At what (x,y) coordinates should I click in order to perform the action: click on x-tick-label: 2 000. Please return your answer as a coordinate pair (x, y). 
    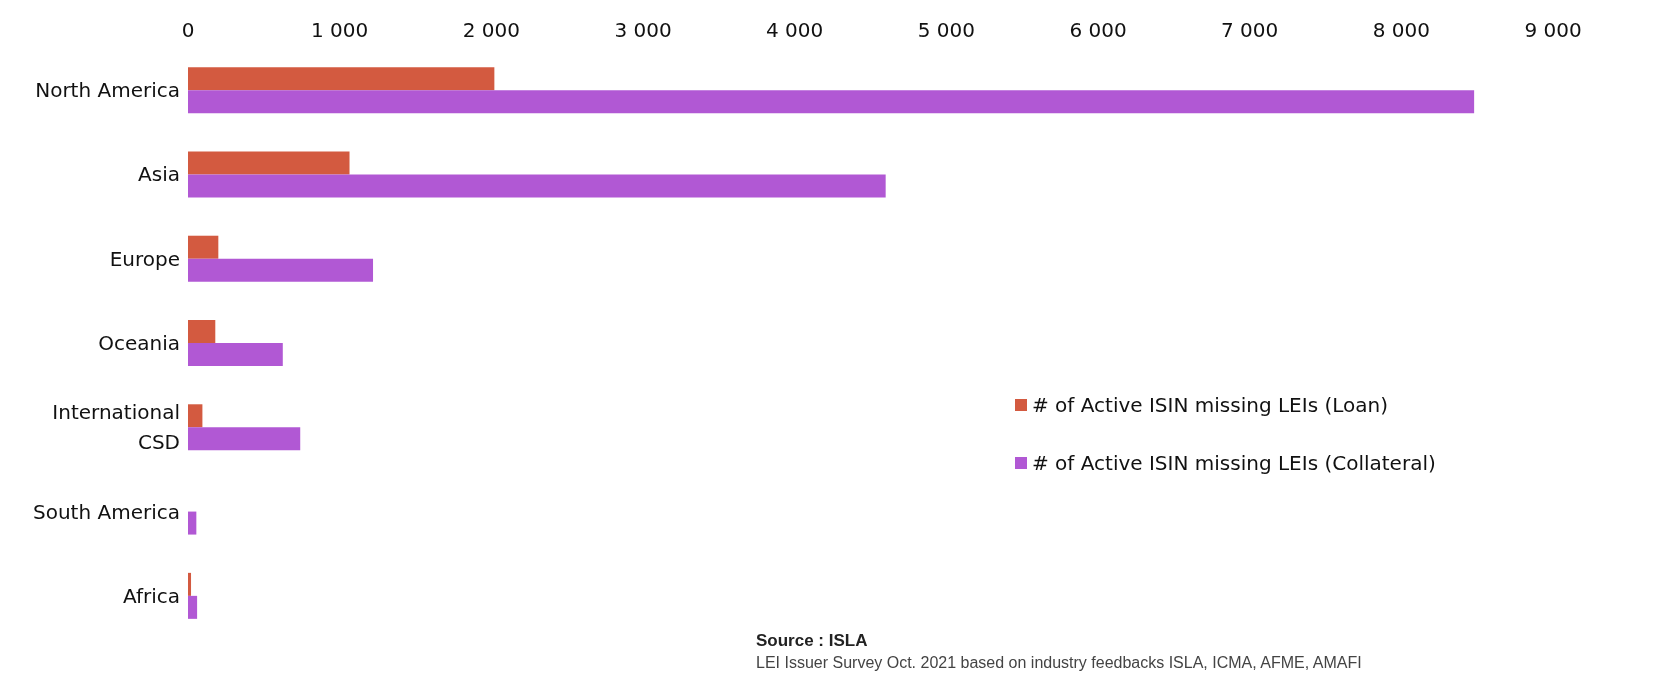
    Looking at the image, I should click on (491, 30).